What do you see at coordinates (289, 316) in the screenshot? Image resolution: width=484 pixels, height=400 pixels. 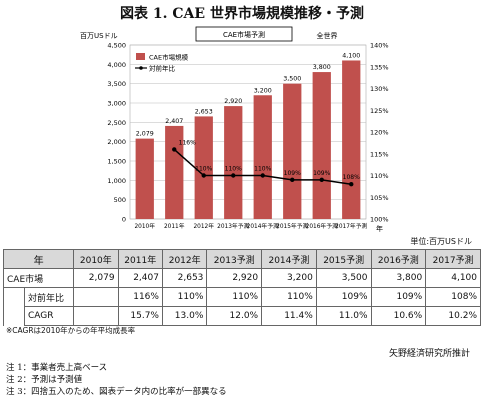 I see `table-cell: 11.4%` at bounding box center [289, 316].